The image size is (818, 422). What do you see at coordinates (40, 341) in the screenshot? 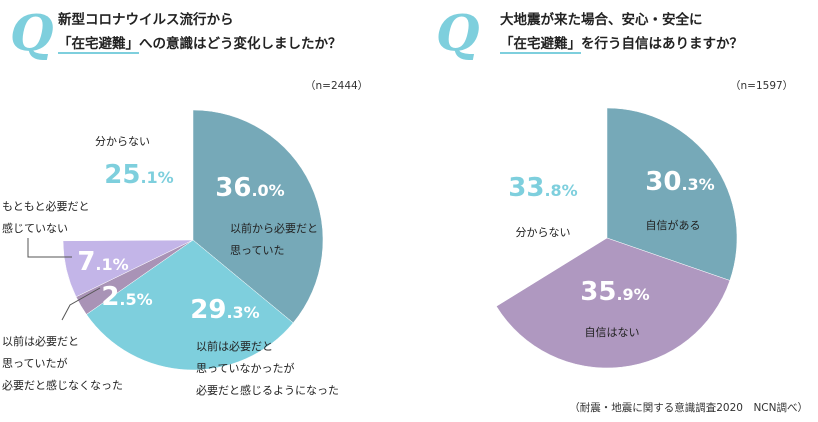
I see `pie0-label-2: 以前は必要だと` at bounding box center [40, 341].